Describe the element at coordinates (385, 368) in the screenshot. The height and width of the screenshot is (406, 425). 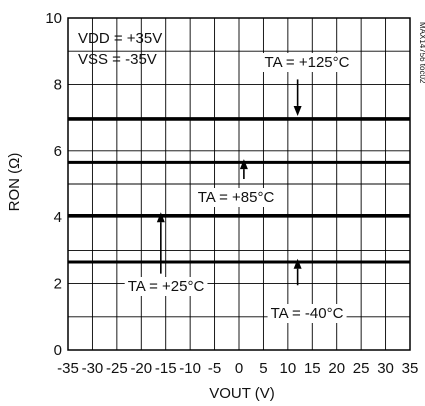
I see `x-tick-label: 30` at that location.